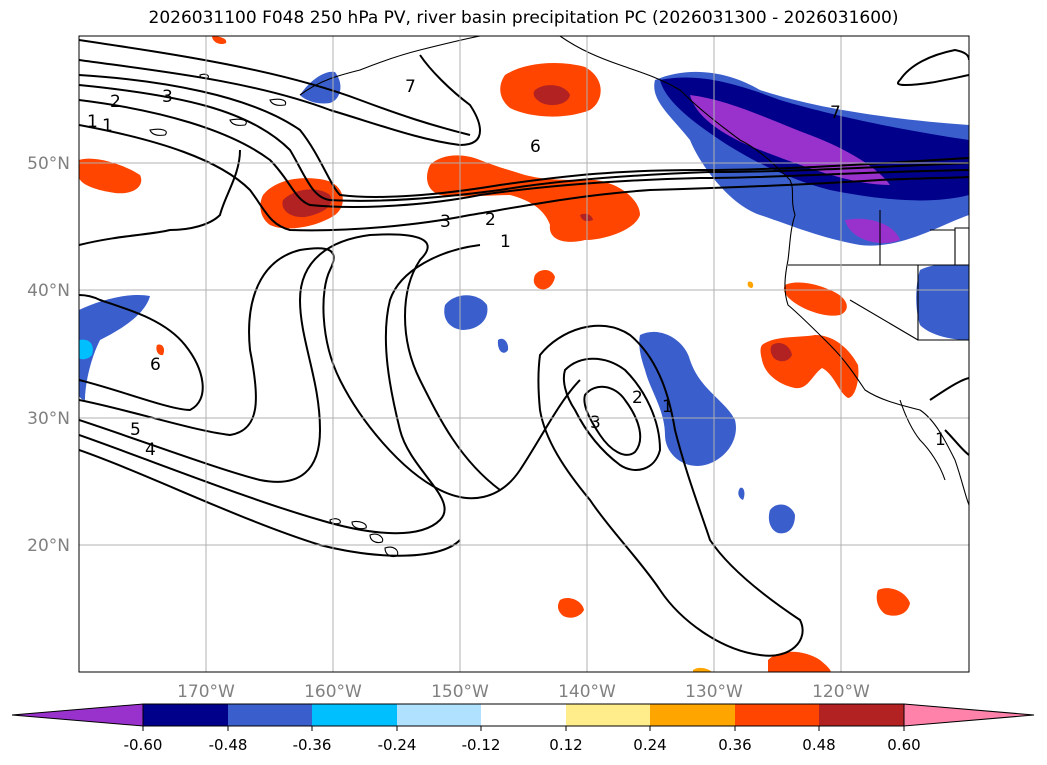 This screenshot has width=1047, height=765. I want to click on colorbar-tick-label: -0.48, so click(228, 745).